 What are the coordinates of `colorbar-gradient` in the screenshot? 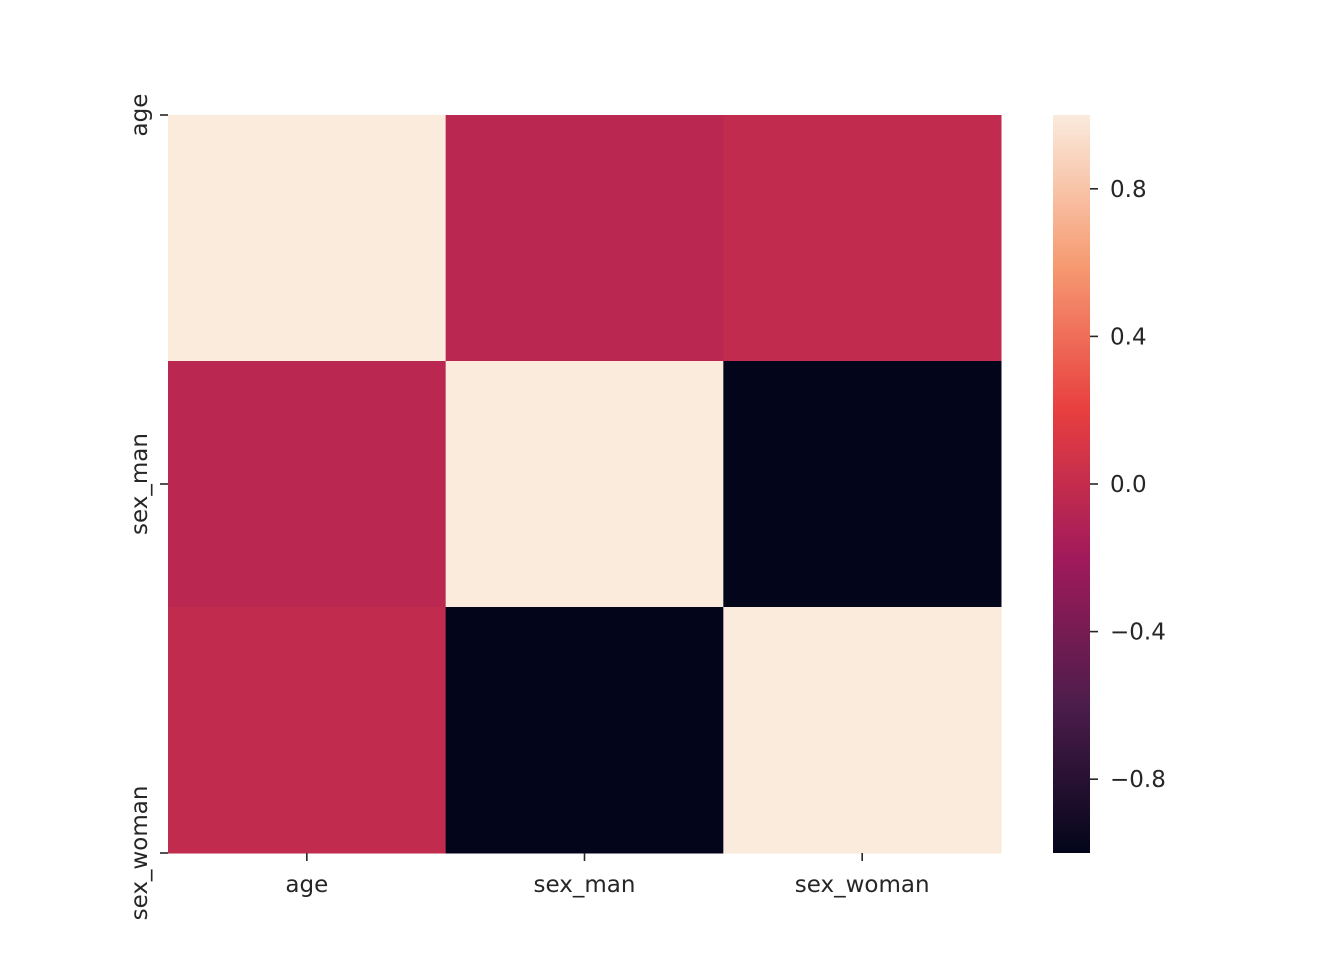 It's located at (1071, 484).